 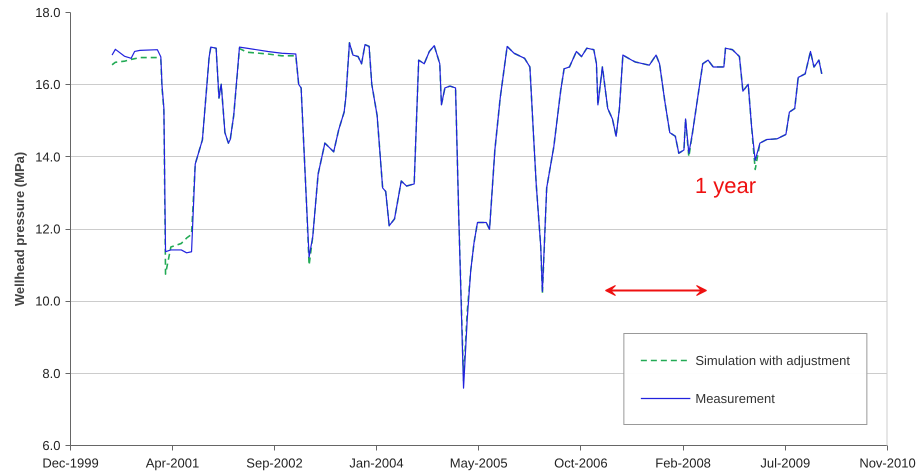 What do you see at coordinates (887, 463) in the screenshot?
I see `x-tick-label: Nov-2010` at bounding box center [887, 463].